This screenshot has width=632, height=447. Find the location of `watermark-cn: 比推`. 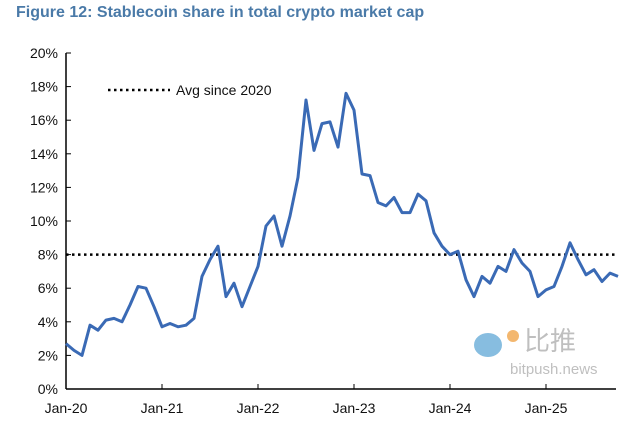

watermark-cn: 比推 is located at coordinates (550, 341).